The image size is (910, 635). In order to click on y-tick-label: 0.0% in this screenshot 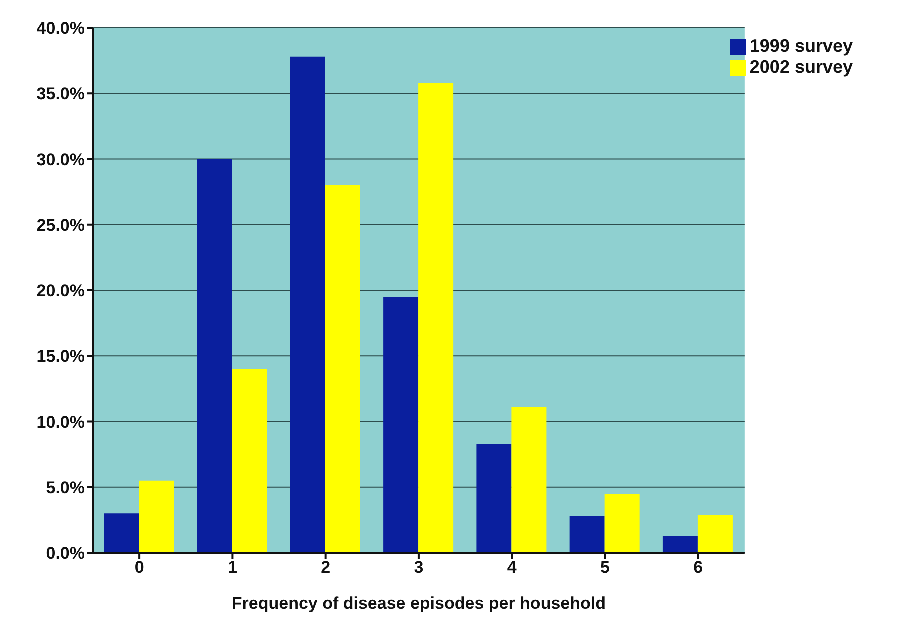, I will do `click(65, 554)`.